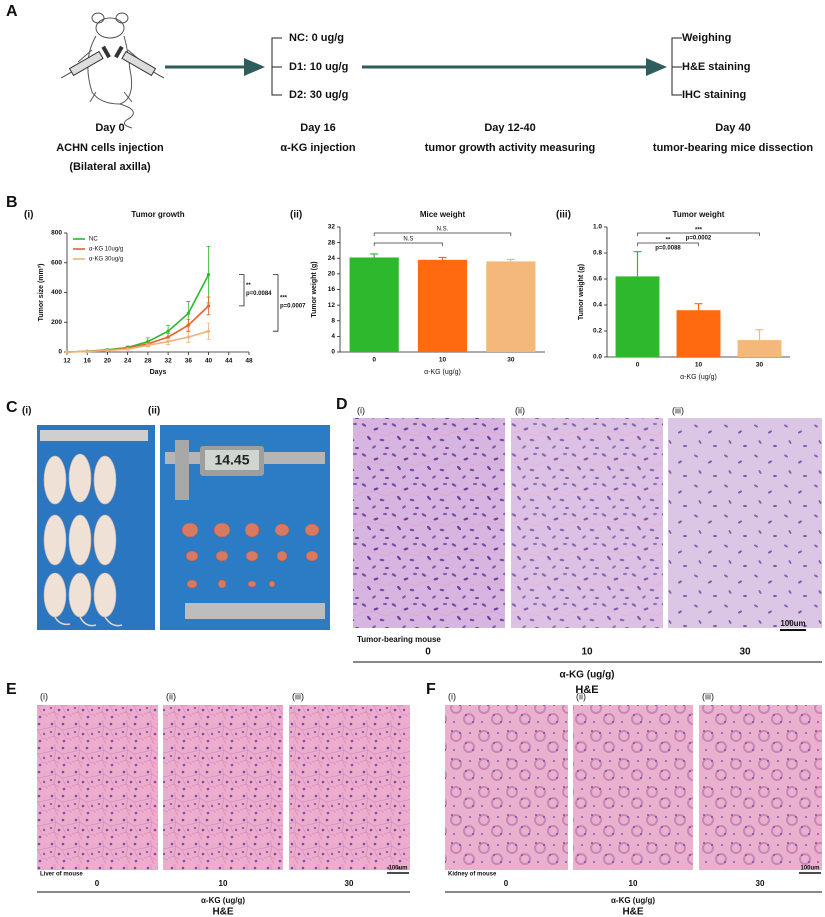 The image size is (825, 917). What do you see at coordinates (284, 298) in the screenshot?
I see `significance-stars: ***` at bounding box center [284, 298].